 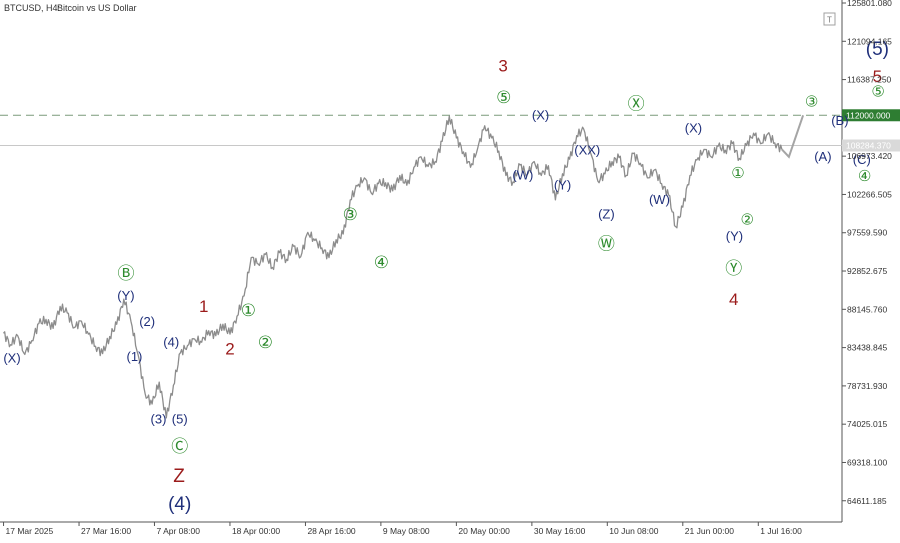 What do you see at coordinates (867, 462) in the screenshot?
I see `y-tick-label: 69318.100` at bounding box center [867, 462].